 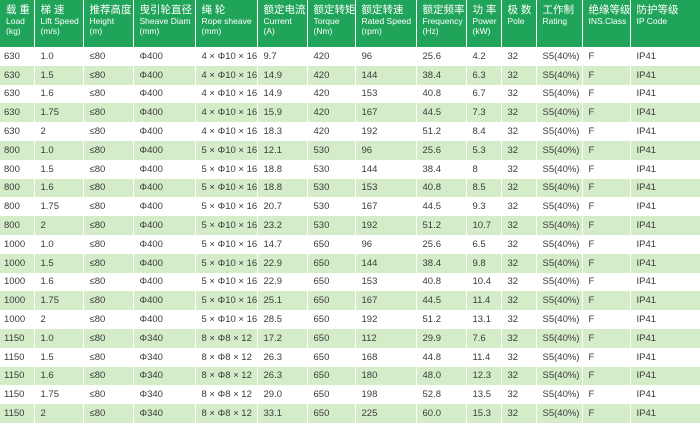 I want to click on cell-lift-speed: 1.5, so click(x=59, y=263).